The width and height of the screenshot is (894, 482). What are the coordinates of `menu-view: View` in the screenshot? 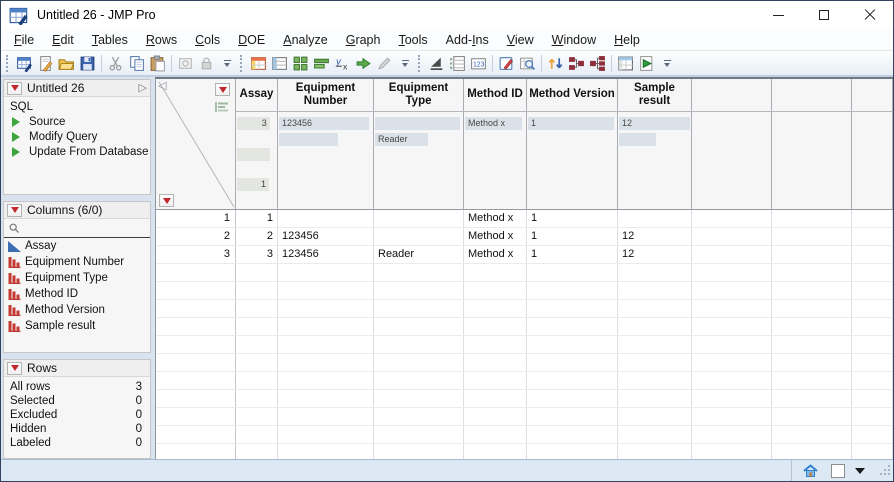 It's located at (520, 39).